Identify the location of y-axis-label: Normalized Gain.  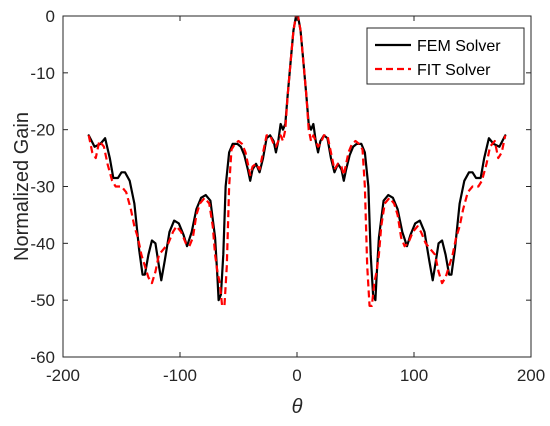
(22, 186).